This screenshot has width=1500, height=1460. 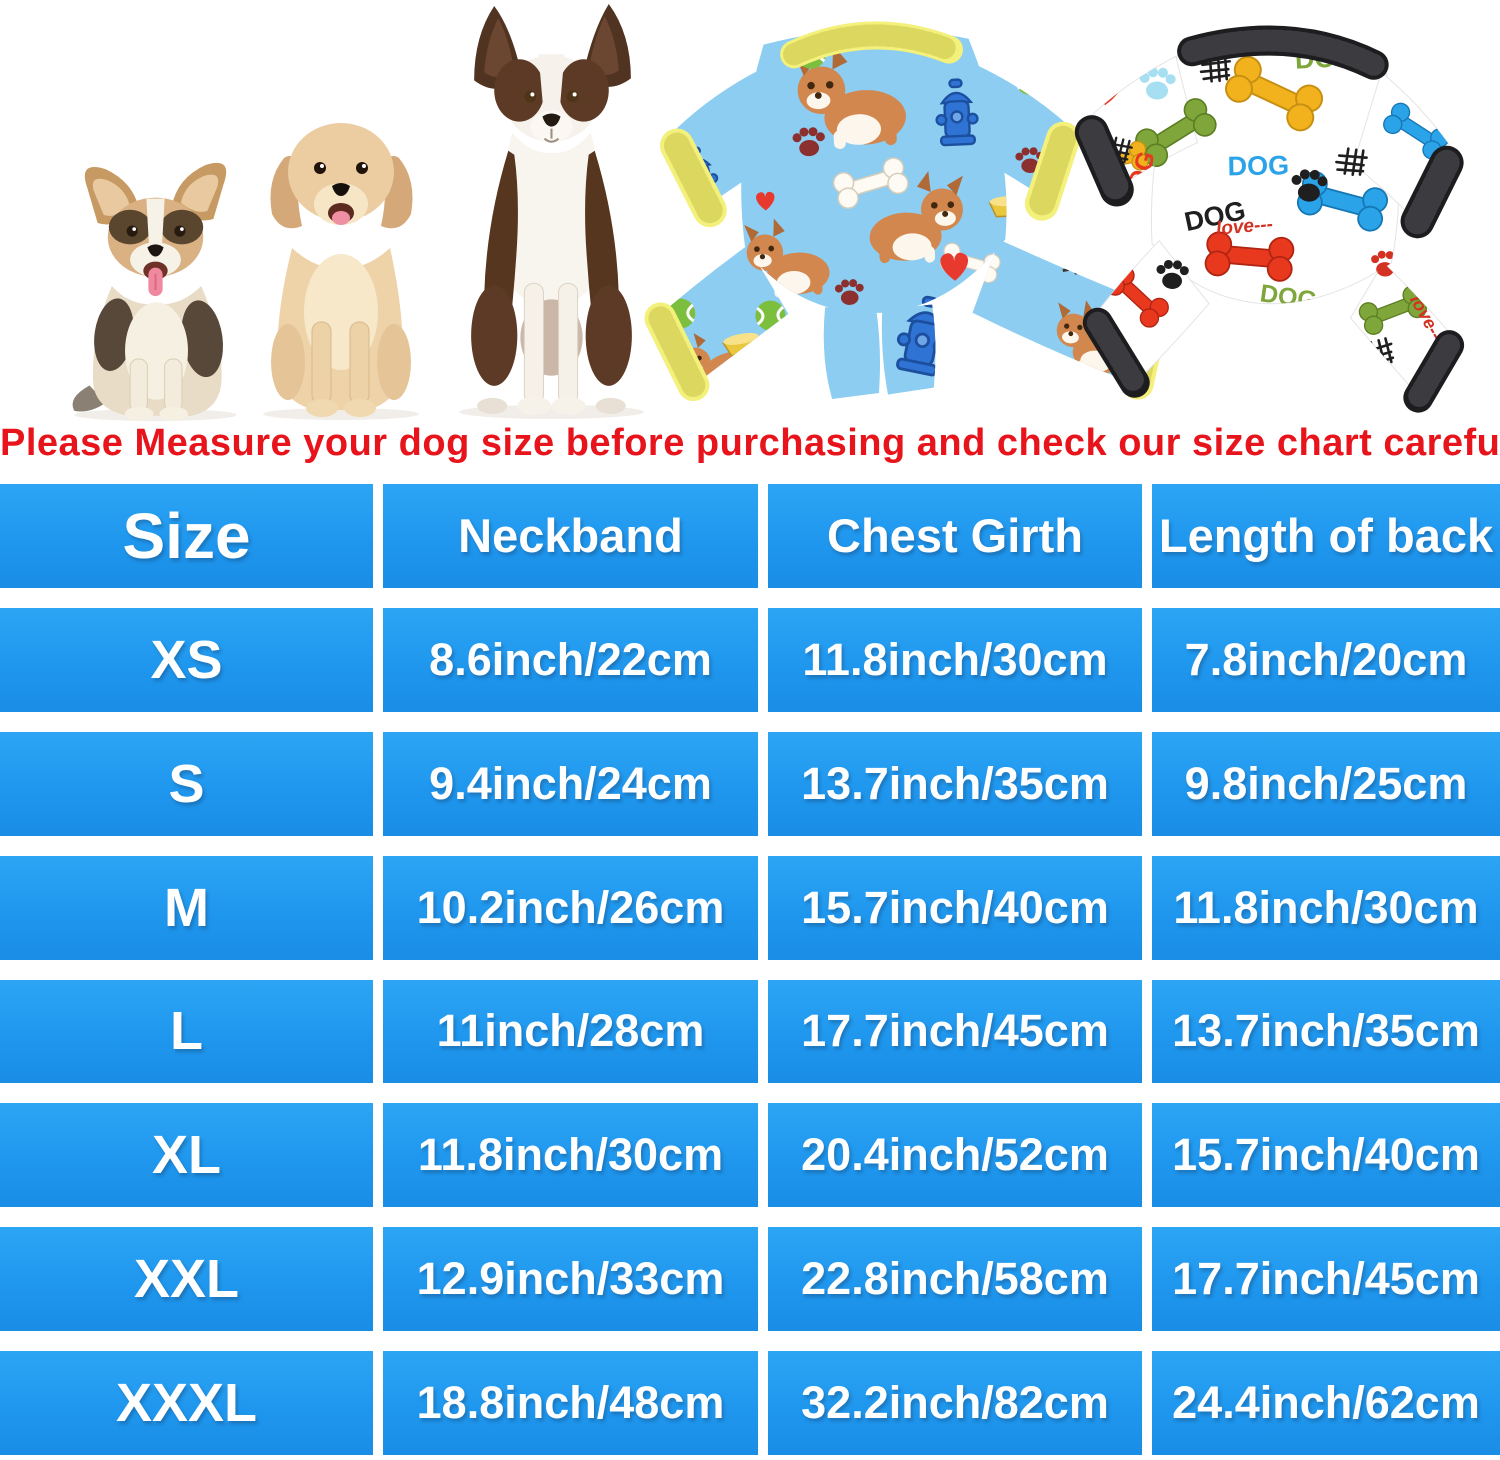 I want to click on size-cell-xl: XL, so click(x=186, y=1155).